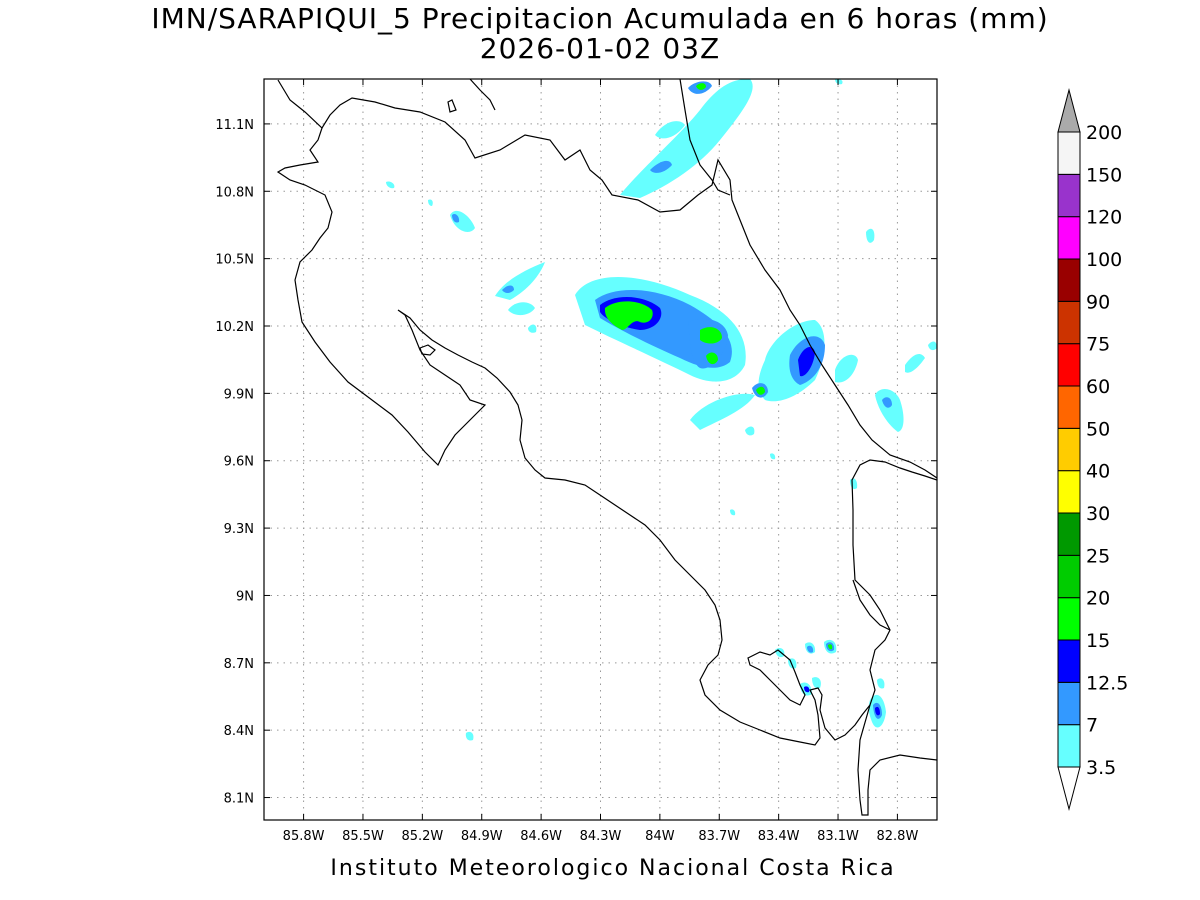 The width and height of the screenshot is (1200, 900). What do you see at coordinates (719, 836) in the screenshot?
I see `lon-tick-label: 83.7W` at bounding box center [719, 836].